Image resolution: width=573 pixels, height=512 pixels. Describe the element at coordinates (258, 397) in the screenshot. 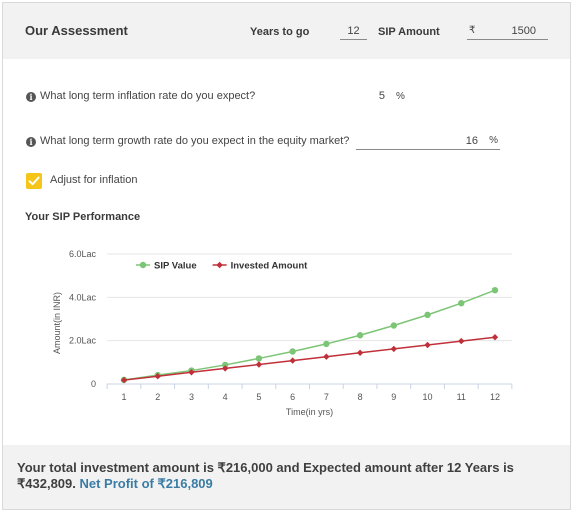

I see `x-tick-label: 5` at that location.